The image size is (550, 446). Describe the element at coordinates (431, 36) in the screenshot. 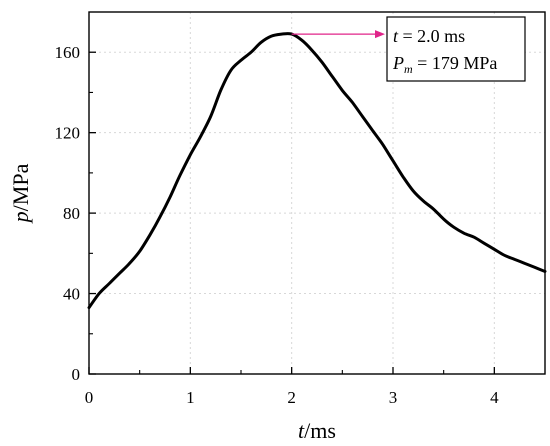

I see `annotation-t-value: = 2.0 ms` at that location.